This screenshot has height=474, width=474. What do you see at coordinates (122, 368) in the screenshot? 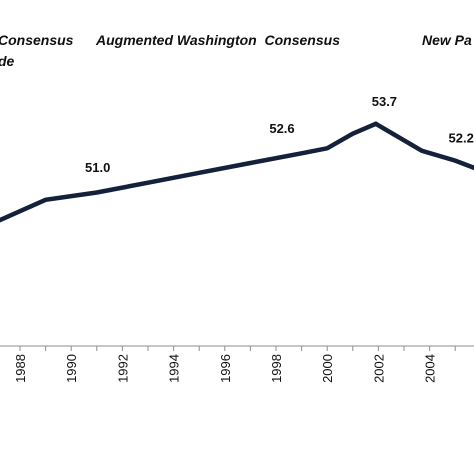
I see `x-tick-label: 1992` at bounding box center [122, 368].